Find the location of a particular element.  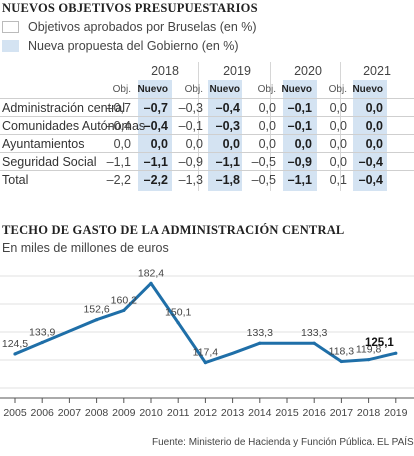

value-objective: –0,1 is located at coordinates (190, 126).